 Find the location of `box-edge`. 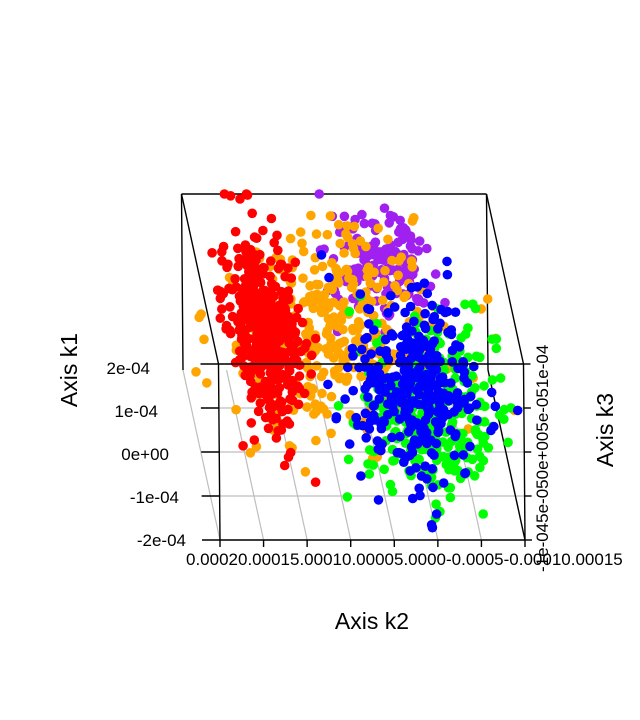

box-edge is located at coordinates (487, 282).